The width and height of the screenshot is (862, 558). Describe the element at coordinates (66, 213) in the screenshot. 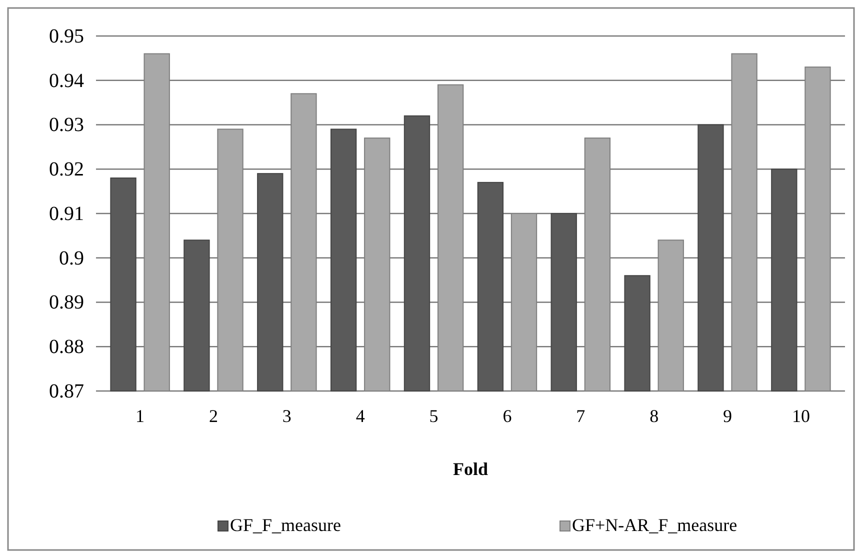

I see `y-tick-label: 0.91` at that location.